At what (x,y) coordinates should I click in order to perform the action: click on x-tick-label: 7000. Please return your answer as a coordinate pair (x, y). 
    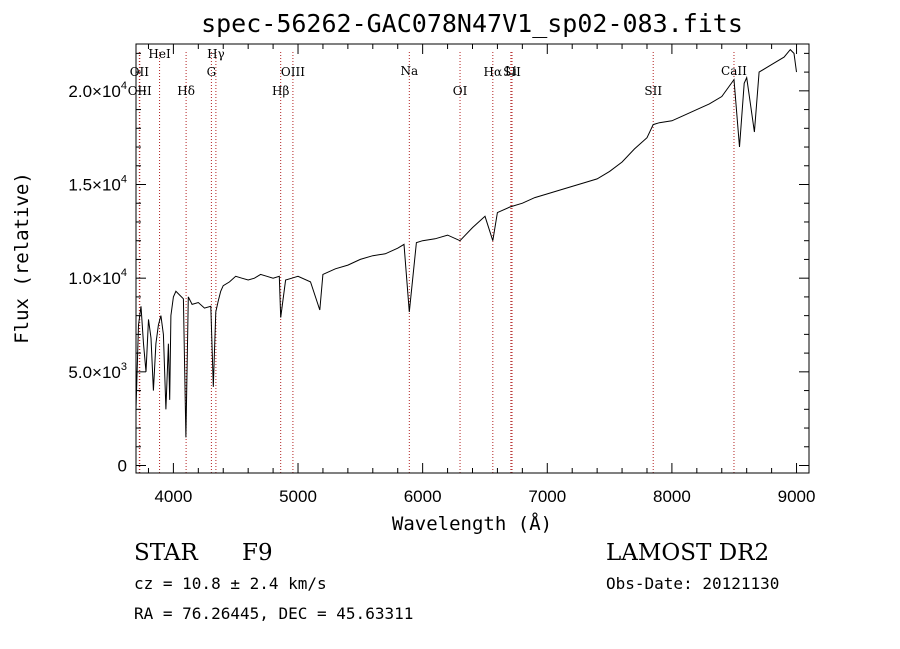
    Looking at the image, I should click on (547, 496).